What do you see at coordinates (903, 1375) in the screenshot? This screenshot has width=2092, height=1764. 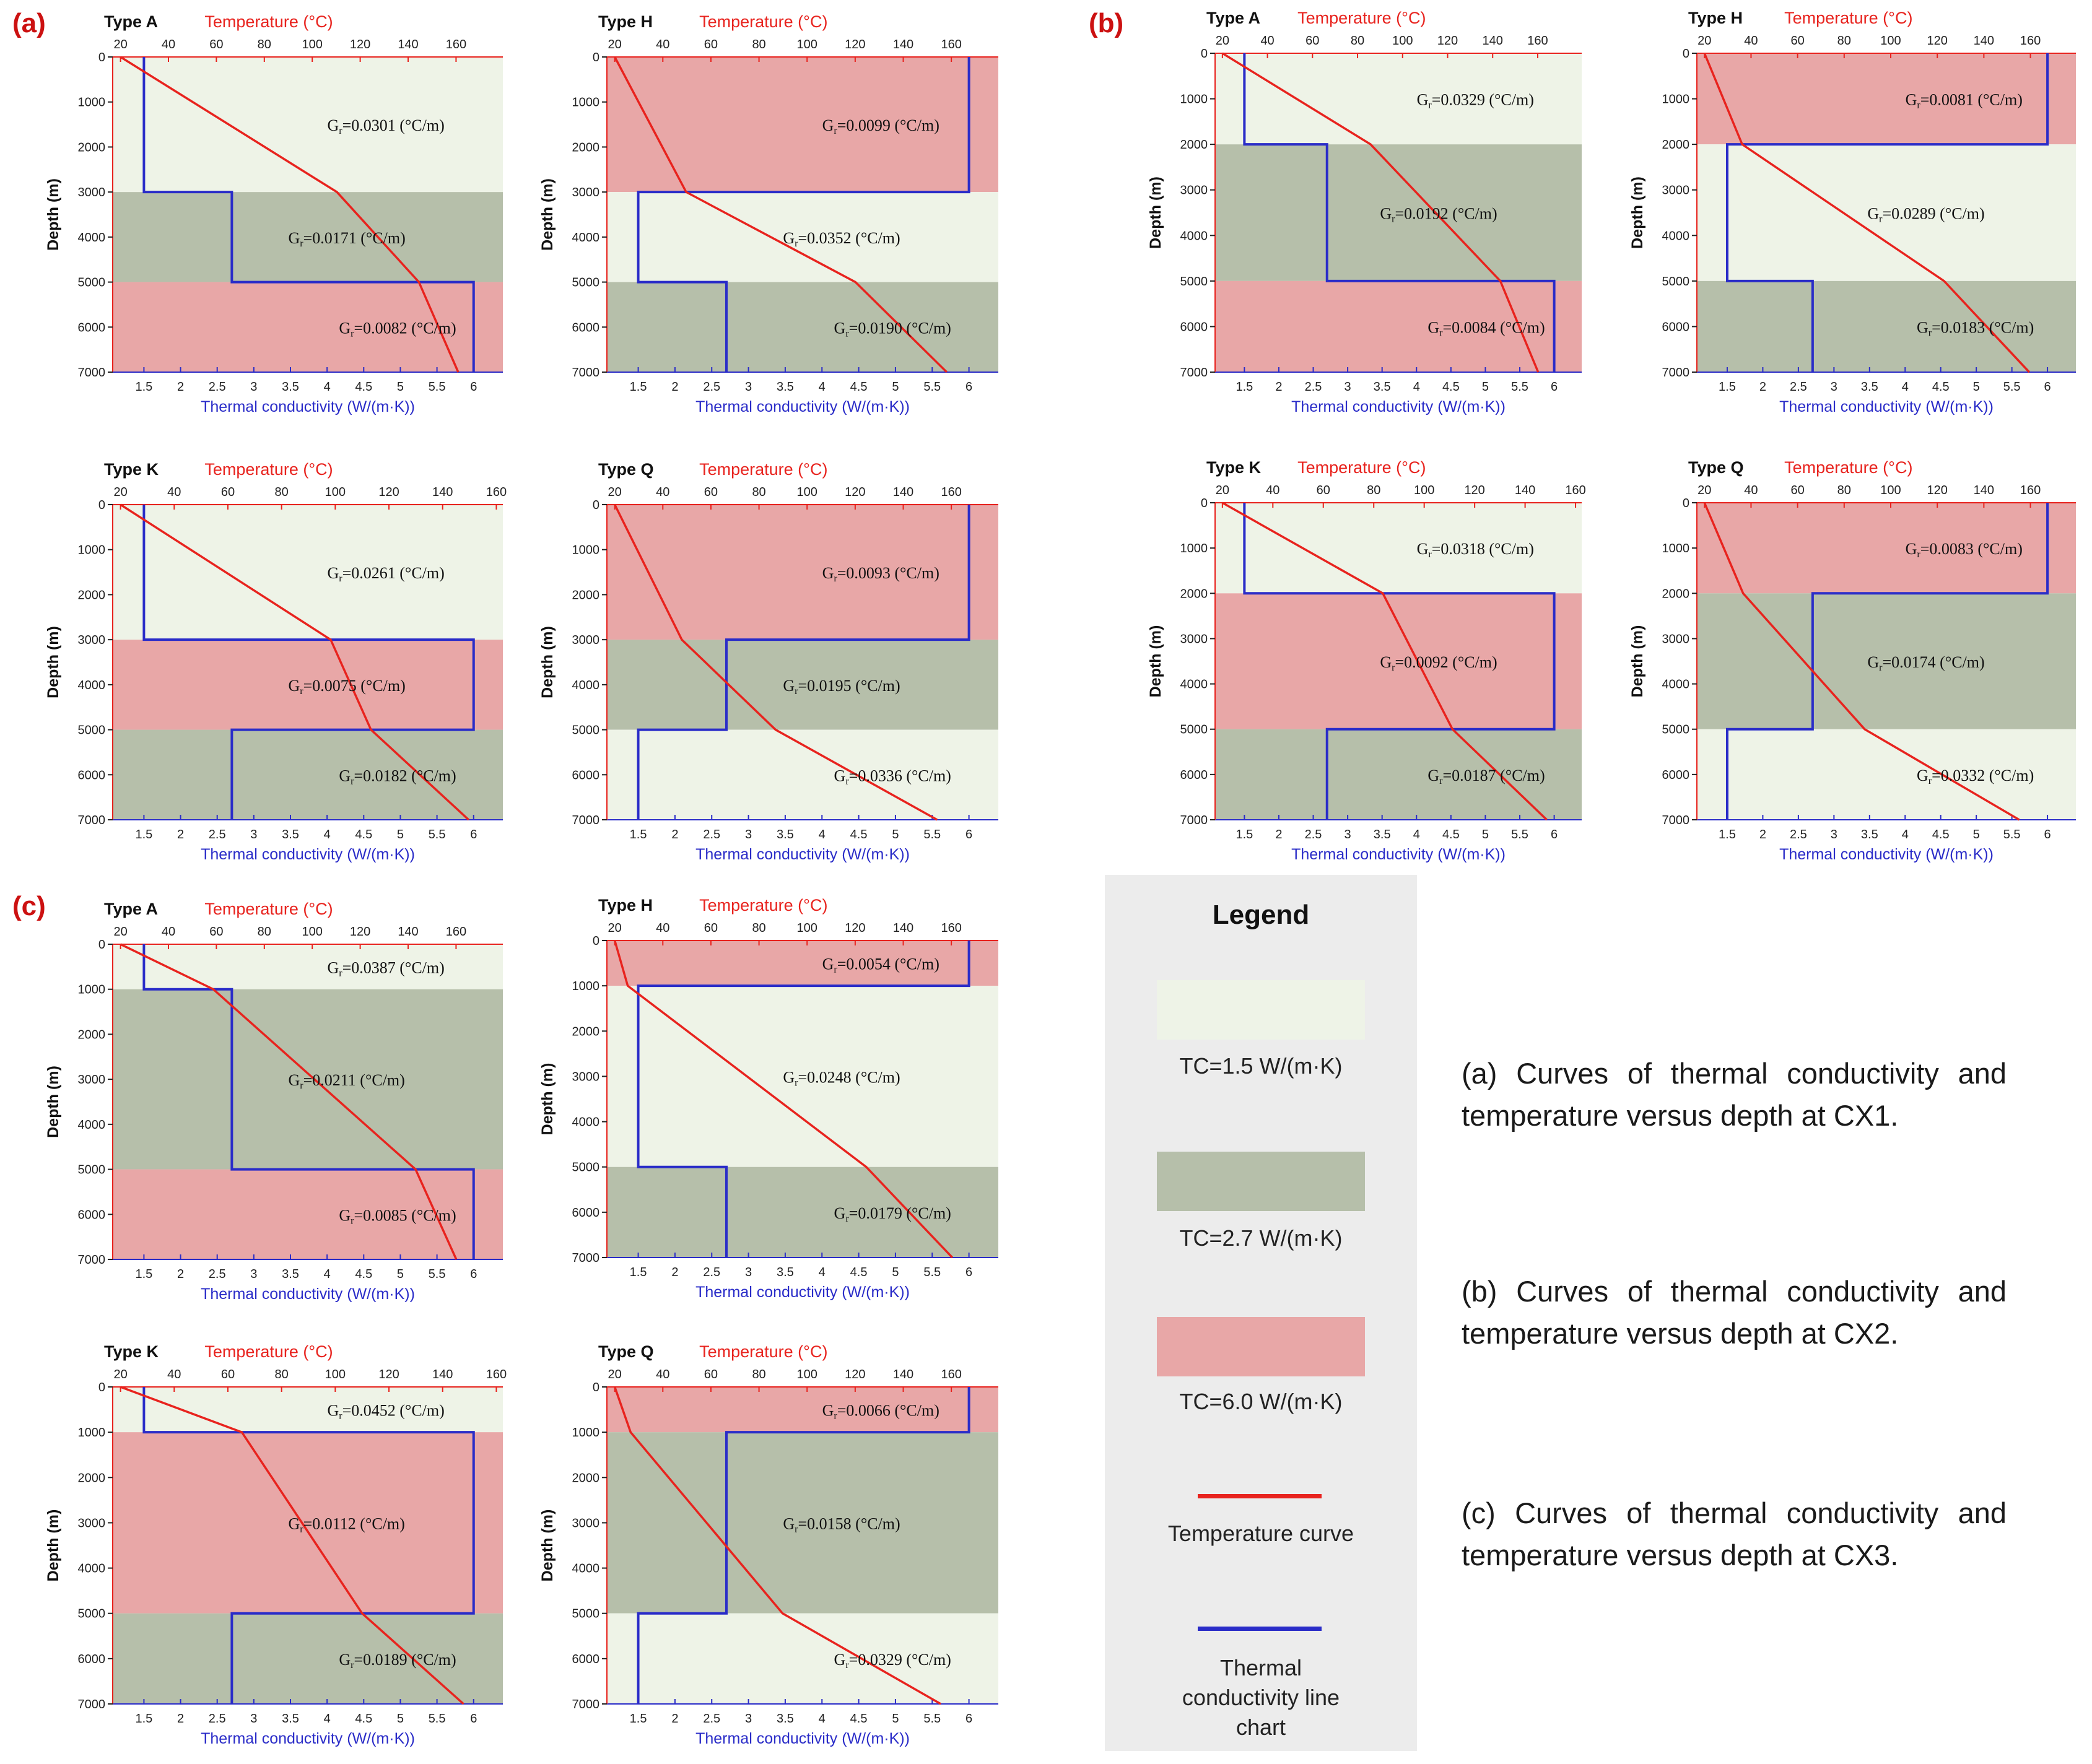 I see `temp-tick-label: 140` at bounding box center [903, 1375].